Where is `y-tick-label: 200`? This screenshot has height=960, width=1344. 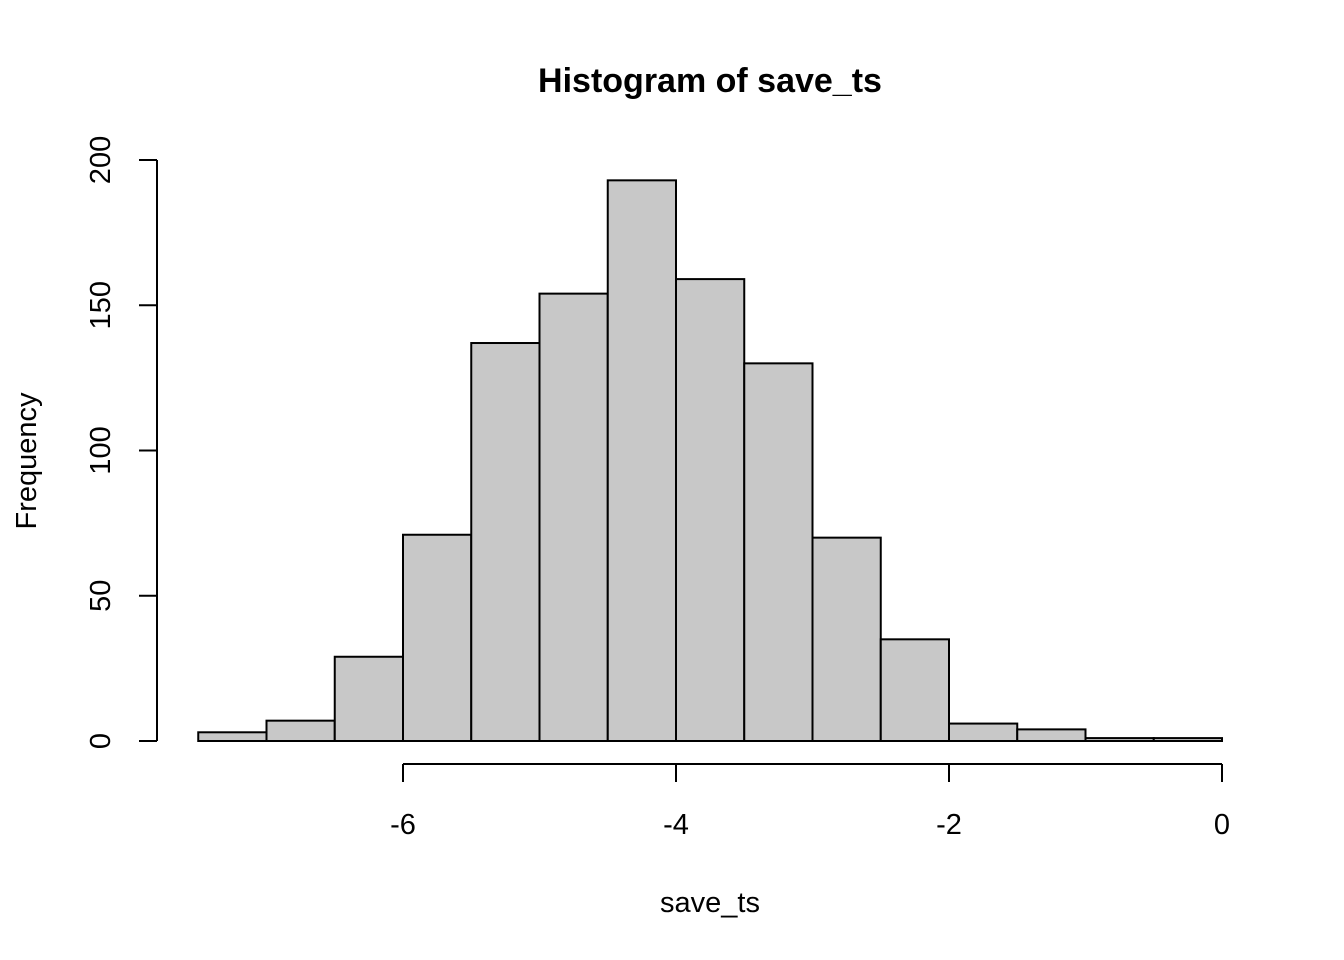
y-tick-label: 200 is located at coordinates (101, 160).